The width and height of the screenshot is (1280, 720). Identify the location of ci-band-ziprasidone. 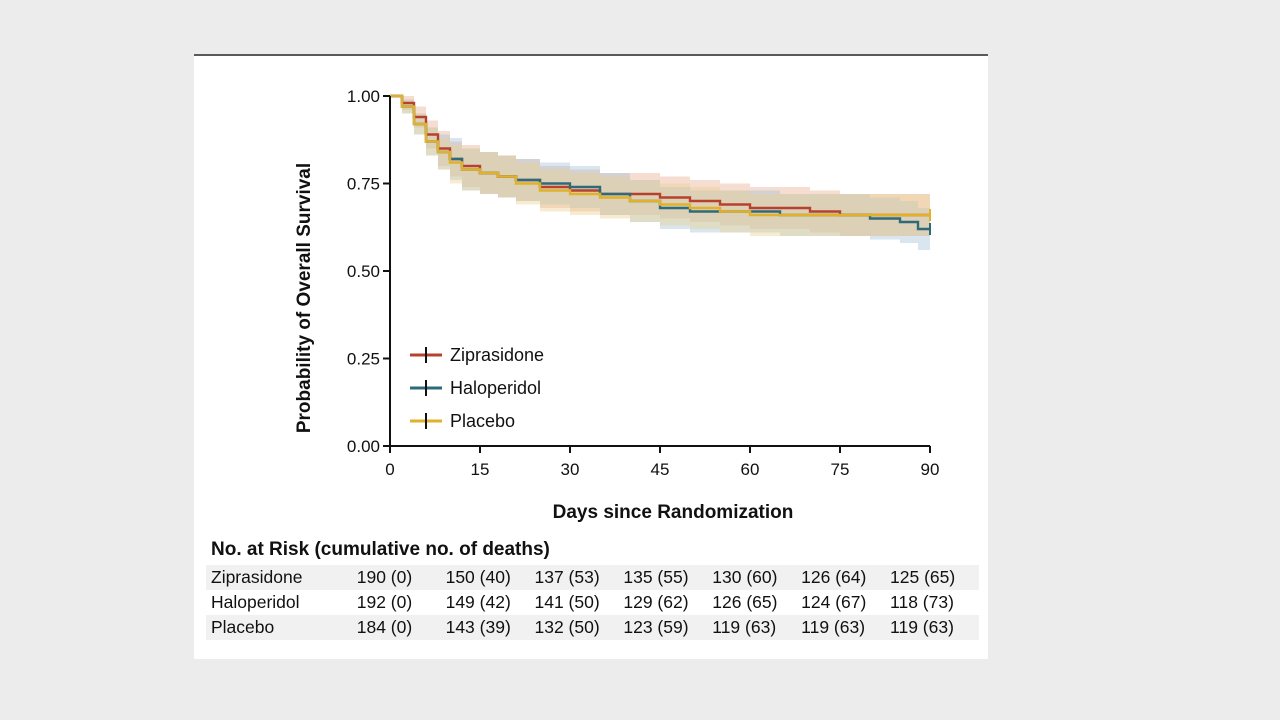
(660, 166).